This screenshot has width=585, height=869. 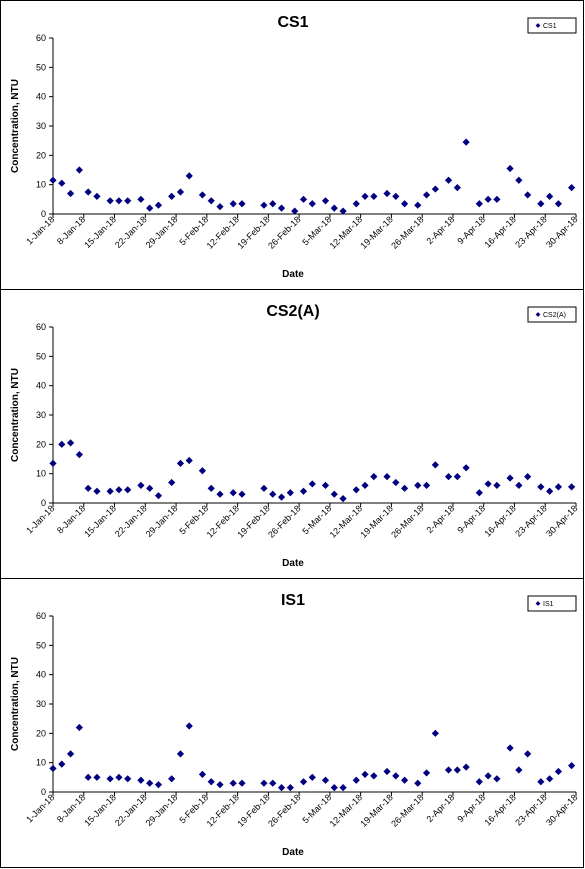 What do you see at coordinates (162, 810) in the screenshot?
I see `x-tick-label: 29-Jan-18` at bounding box center [162, 810].